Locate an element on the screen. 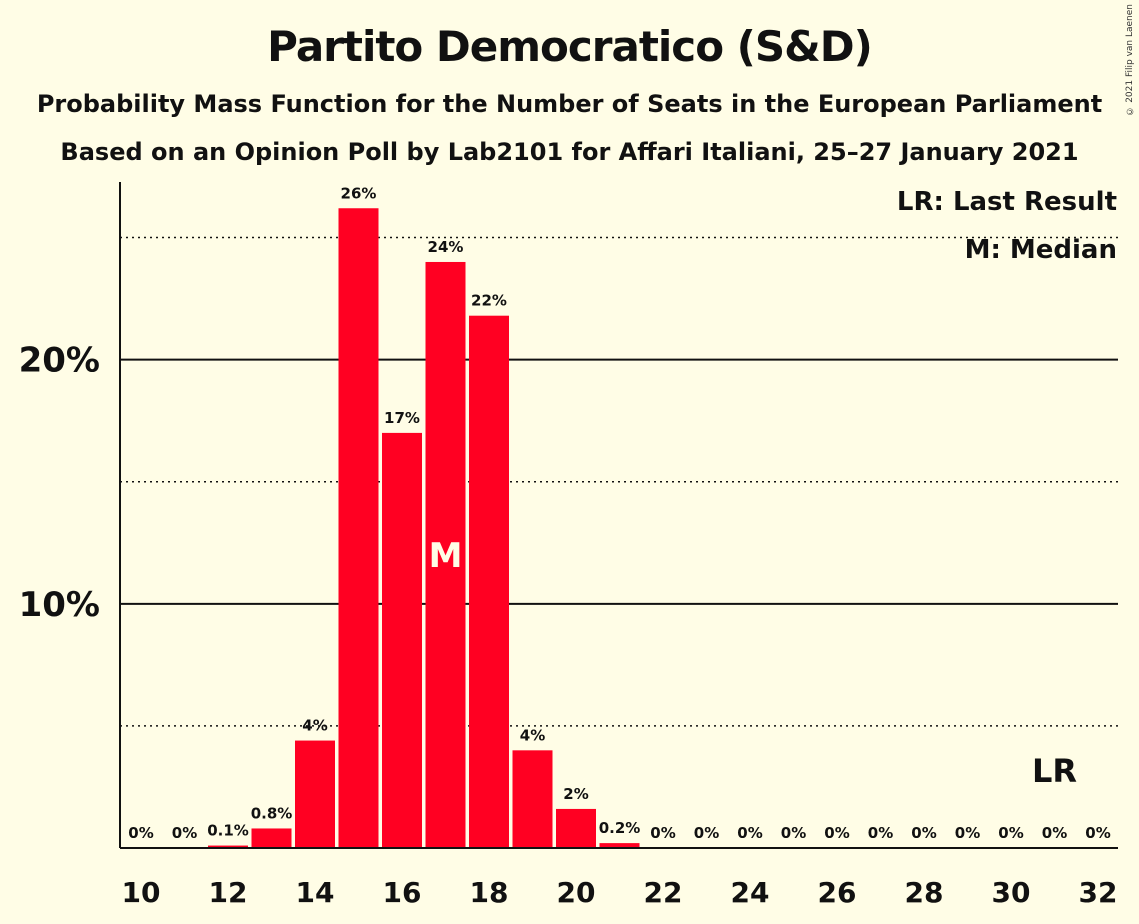  value-label-seat-14: 4% is located at coordinates (314, 726).